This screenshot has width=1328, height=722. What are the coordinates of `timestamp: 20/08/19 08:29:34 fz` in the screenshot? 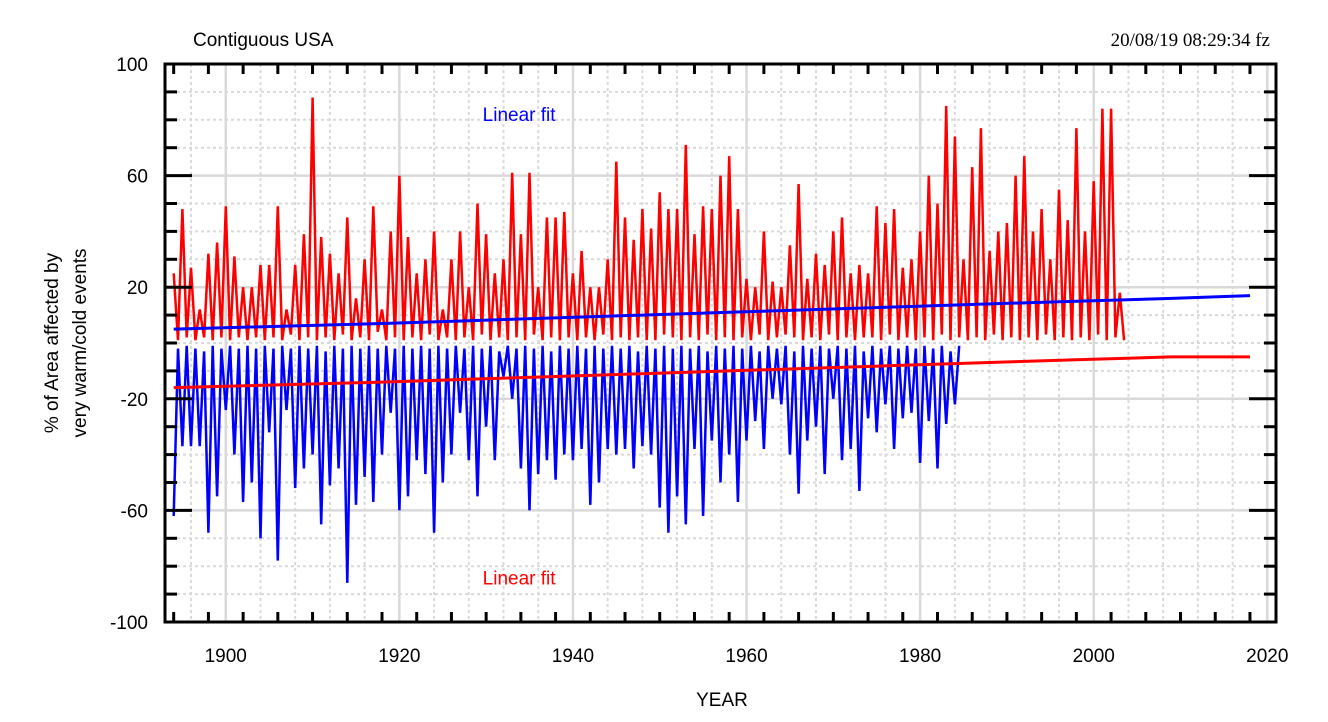 It's located at (1190, 40).